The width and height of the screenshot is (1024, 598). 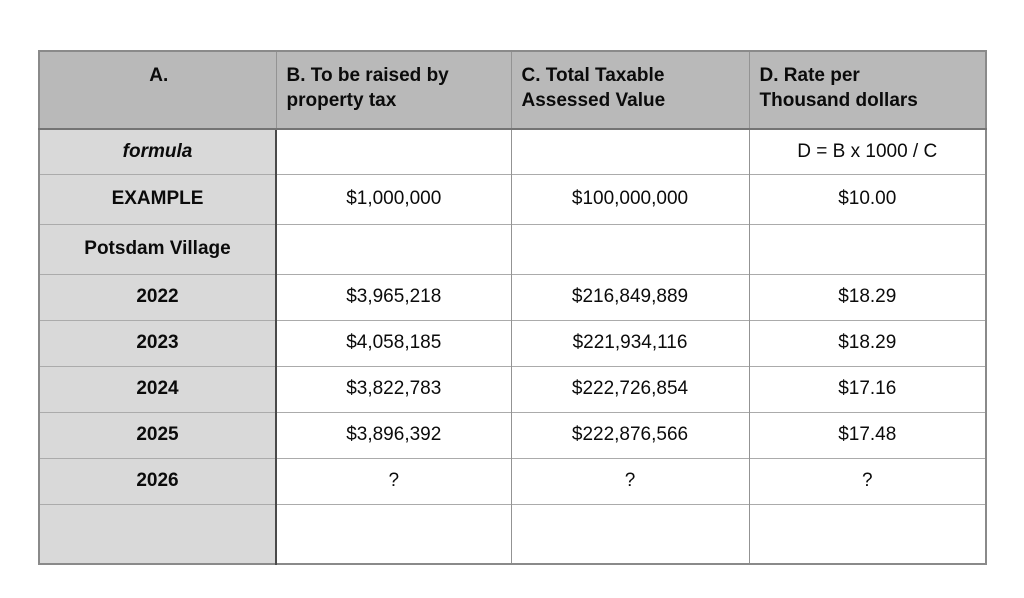 I want to click on table-row-2025: 2025 $3,896,392 $222,876,566 $17.48, so click(x=512, y=434).